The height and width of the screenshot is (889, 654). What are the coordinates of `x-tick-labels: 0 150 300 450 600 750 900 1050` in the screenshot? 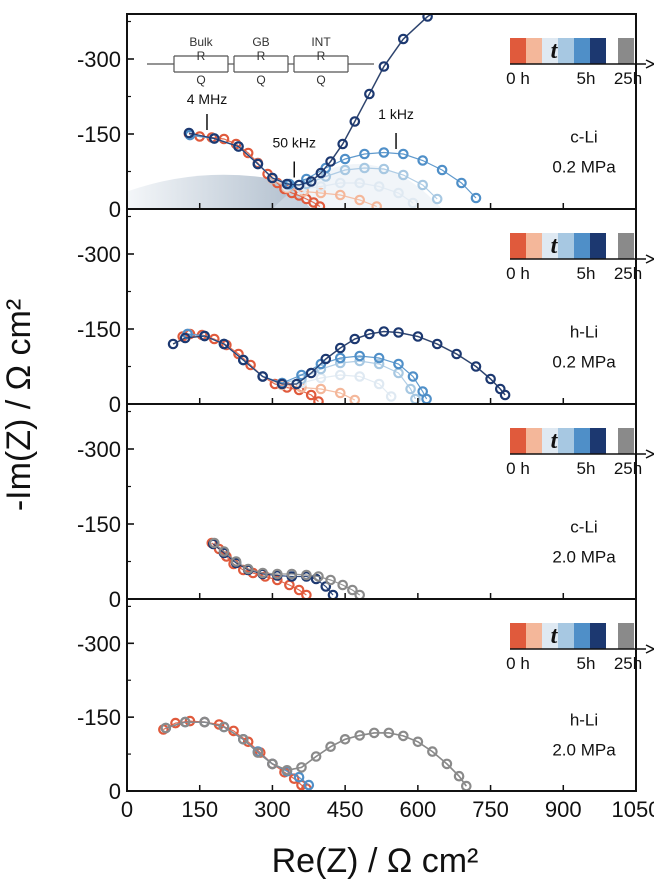 It's located at (387, 809).